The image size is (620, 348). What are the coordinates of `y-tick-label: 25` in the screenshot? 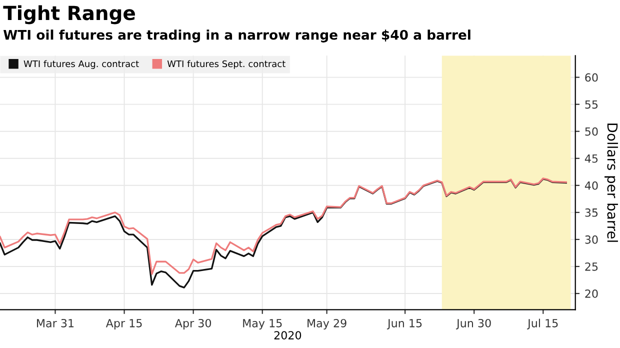 It's located at (591, 266).